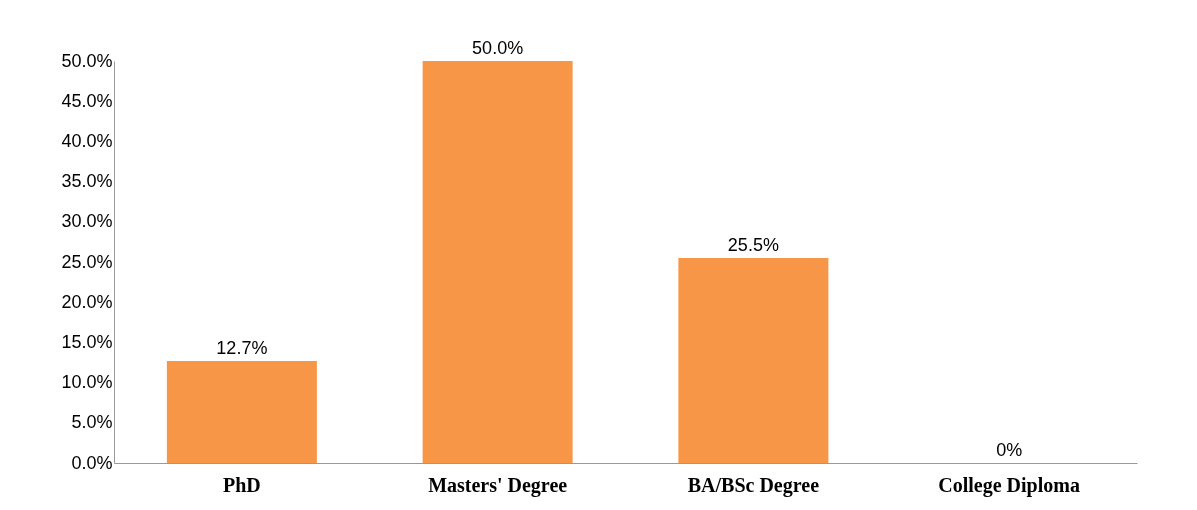 This screenshot has height=510, width=1197. I want to click on x-tick-label: College Diploma, so click(1009, 485).